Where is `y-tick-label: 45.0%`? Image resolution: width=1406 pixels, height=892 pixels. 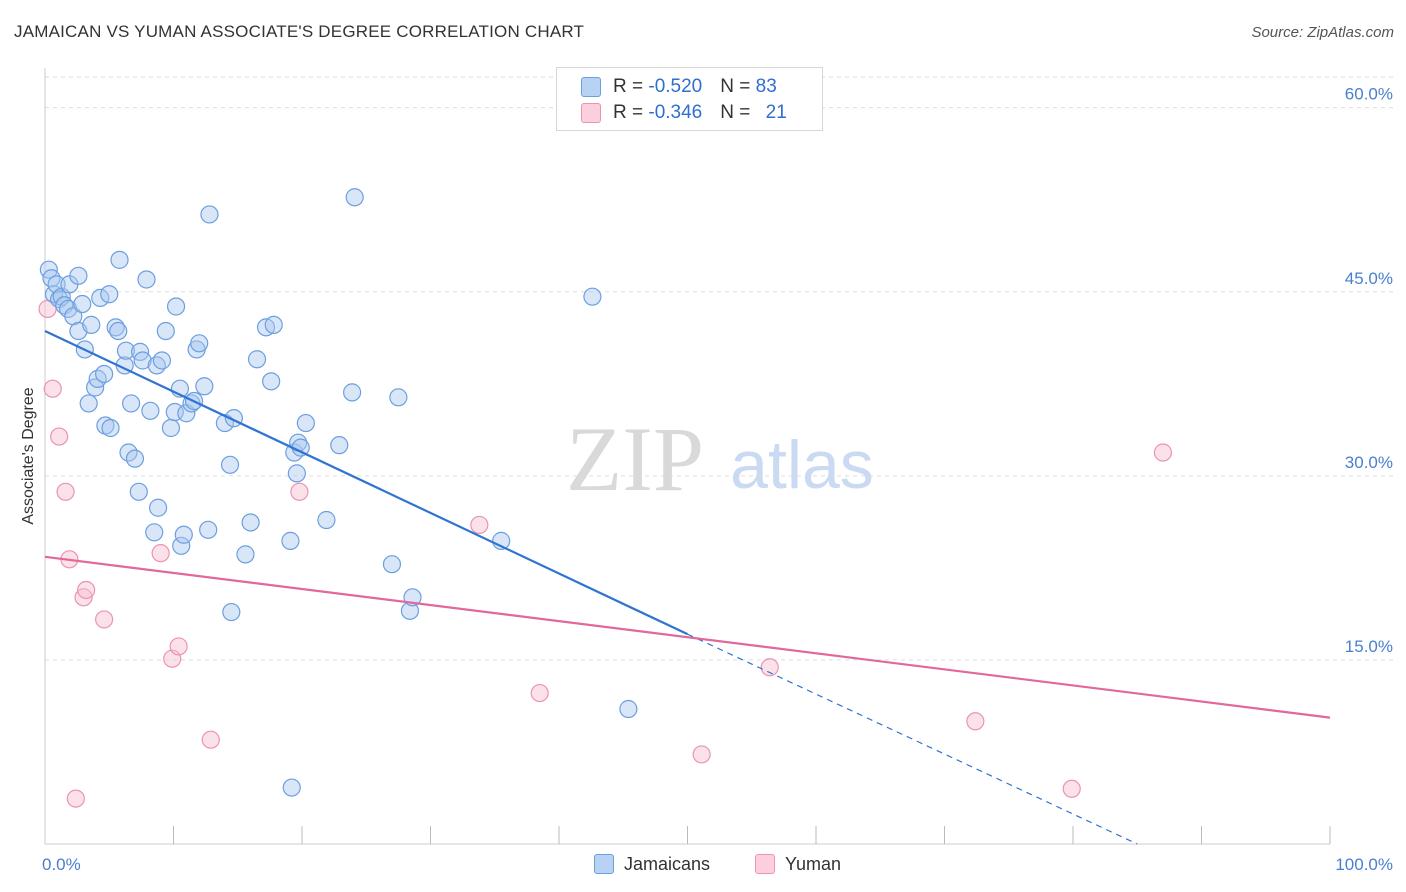
y-tick-label: 45.0% is located at coordinates (1369, 278).